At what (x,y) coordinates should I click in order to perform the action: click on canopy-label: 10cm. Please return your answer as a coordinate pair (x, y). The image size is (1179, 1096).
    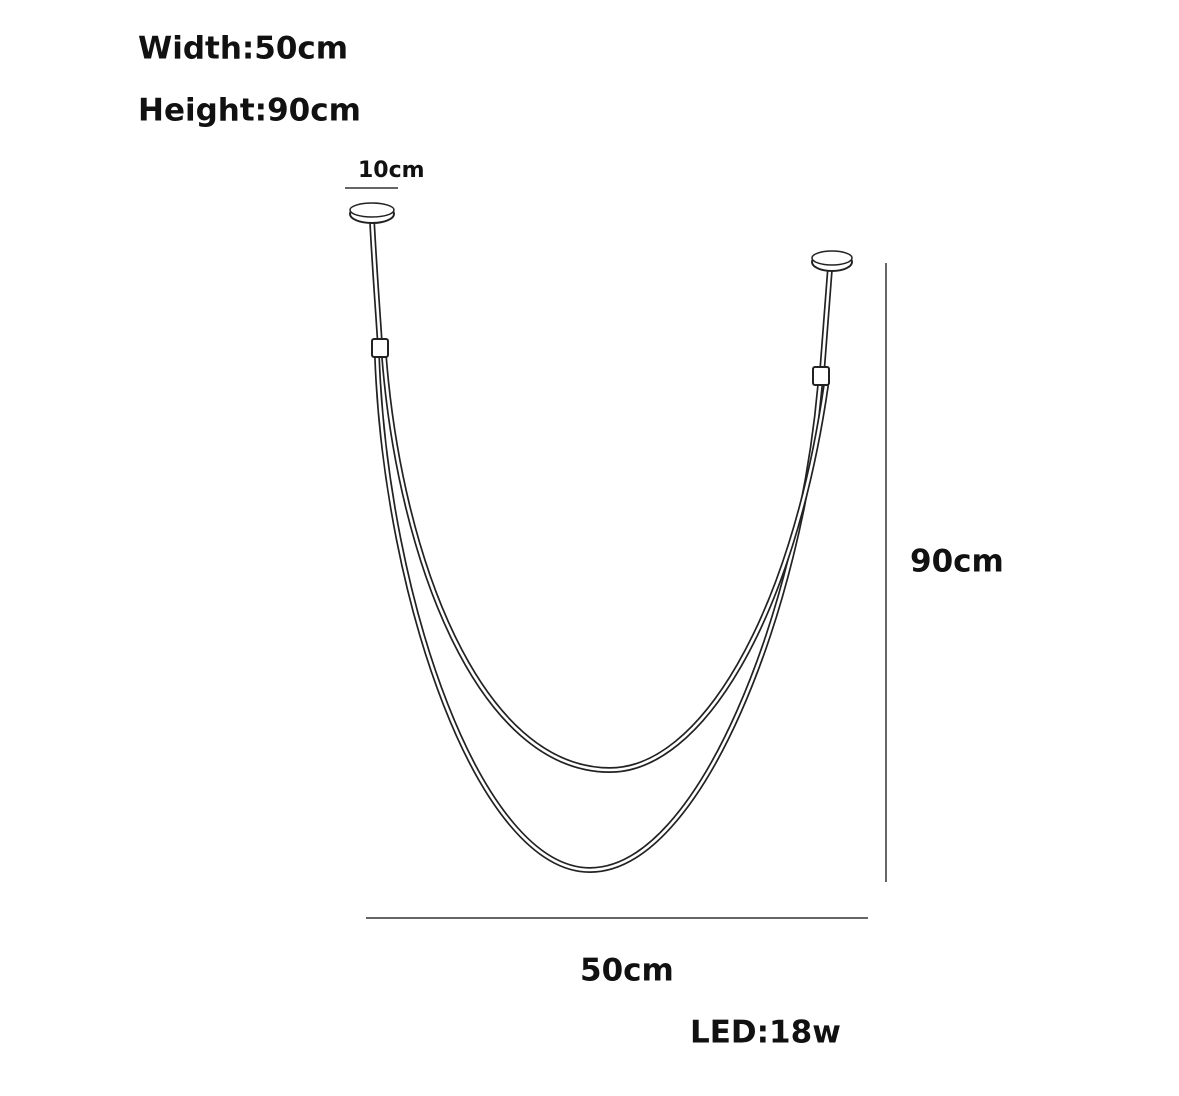
    Looking at the image, I should click on (391, 170).